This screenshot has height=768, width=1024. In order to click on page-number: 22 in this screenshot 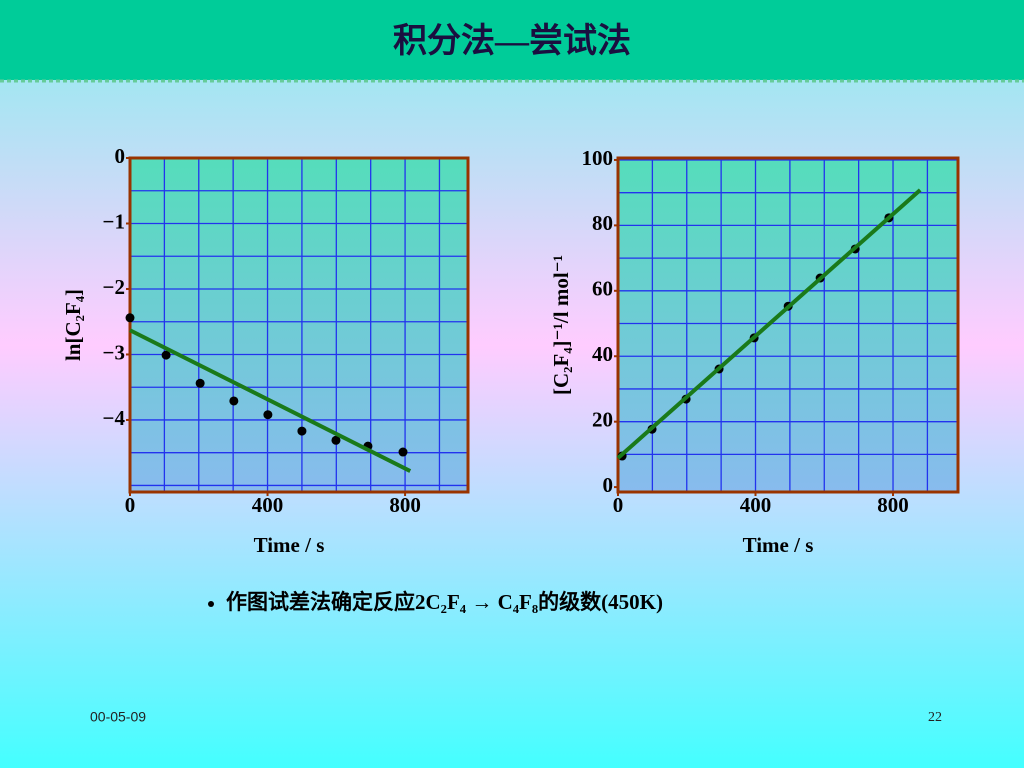, I will do `click(935, 717)`.